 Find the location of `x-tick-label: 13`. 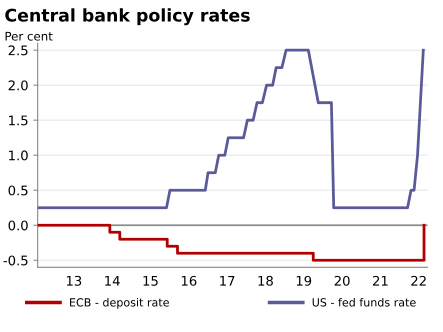

x-tick-label: 13 is located at coordinates (74, 281).